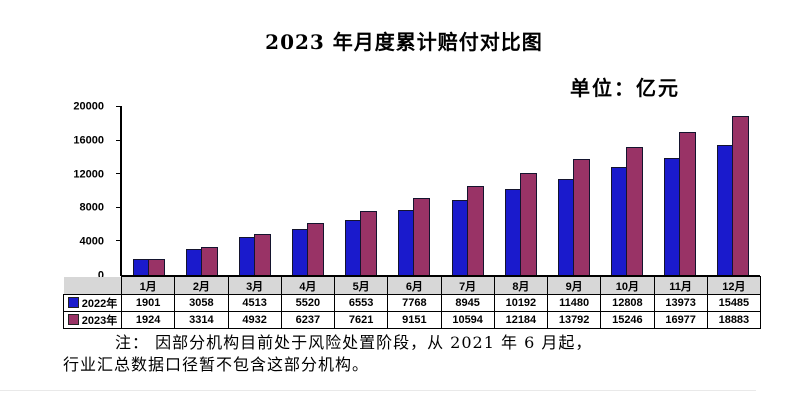 The height and width of the screenshot is (402, 808). I want to click on value-cell-2023年: 18883, so click(734, 320).